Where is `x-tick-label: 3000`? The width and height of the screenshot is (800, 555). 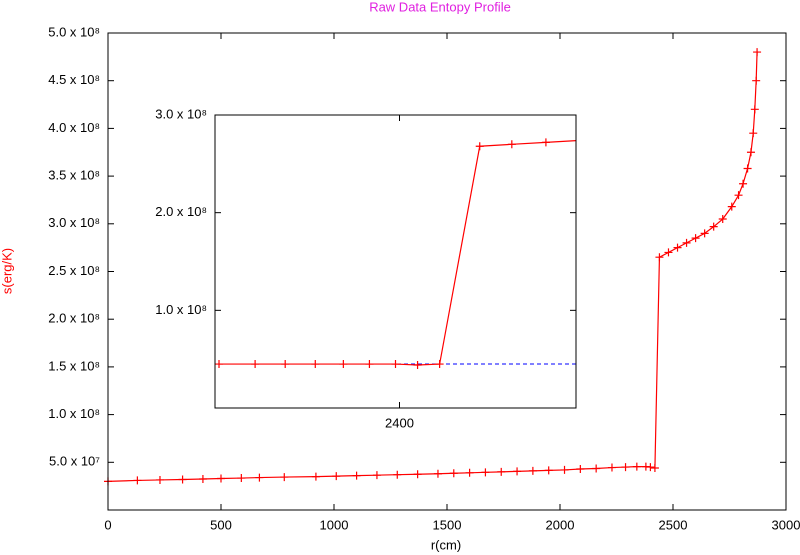
x-tick-label: 3000 is located at coordinates (786, 524).